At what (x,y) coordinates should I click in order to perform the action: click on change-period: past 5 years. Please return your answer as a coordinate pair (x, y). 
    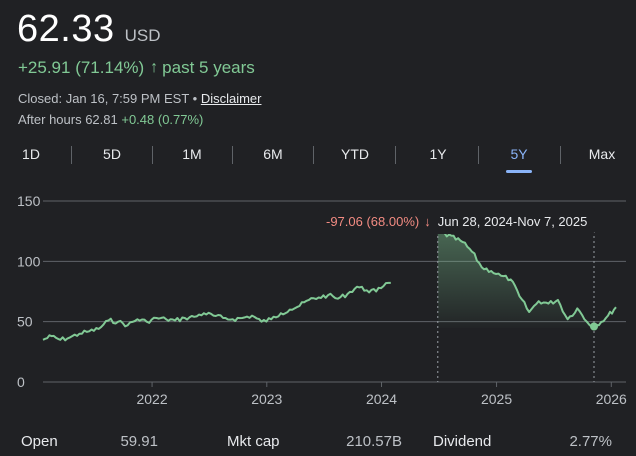
    Looking at the image, I should click on (208, 67).